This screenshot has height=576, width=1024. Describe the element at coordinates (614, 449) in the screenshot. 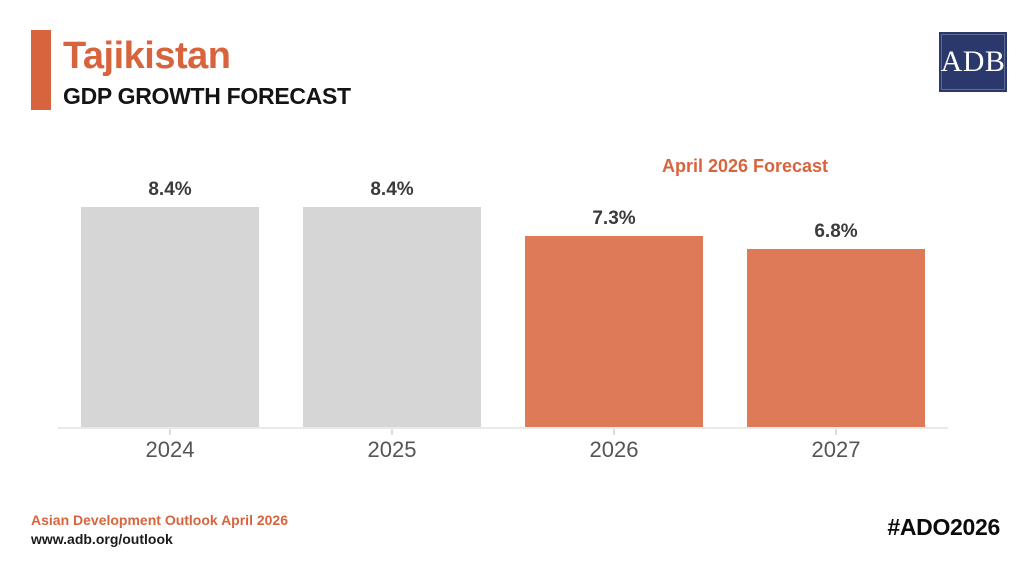

I see `x-axis-label: 2026` at that location.